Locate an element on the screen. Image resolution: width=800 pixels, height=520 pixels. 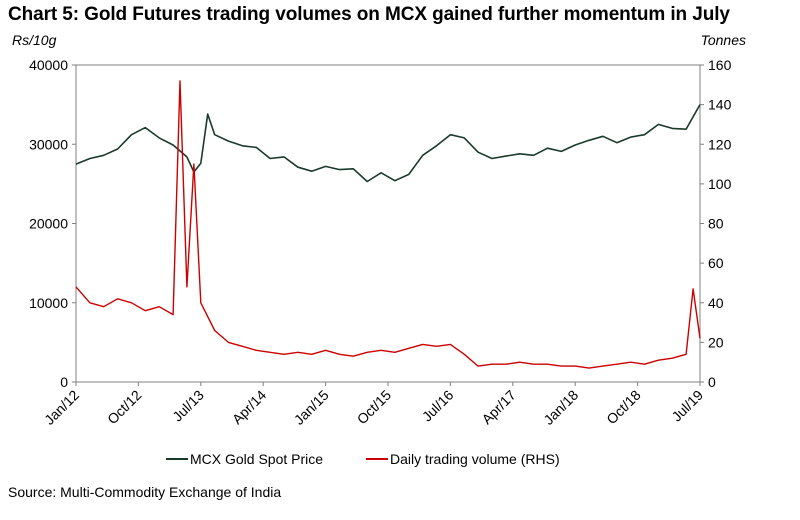
right-tick-label: 80 is located at coordinates (716, 224).